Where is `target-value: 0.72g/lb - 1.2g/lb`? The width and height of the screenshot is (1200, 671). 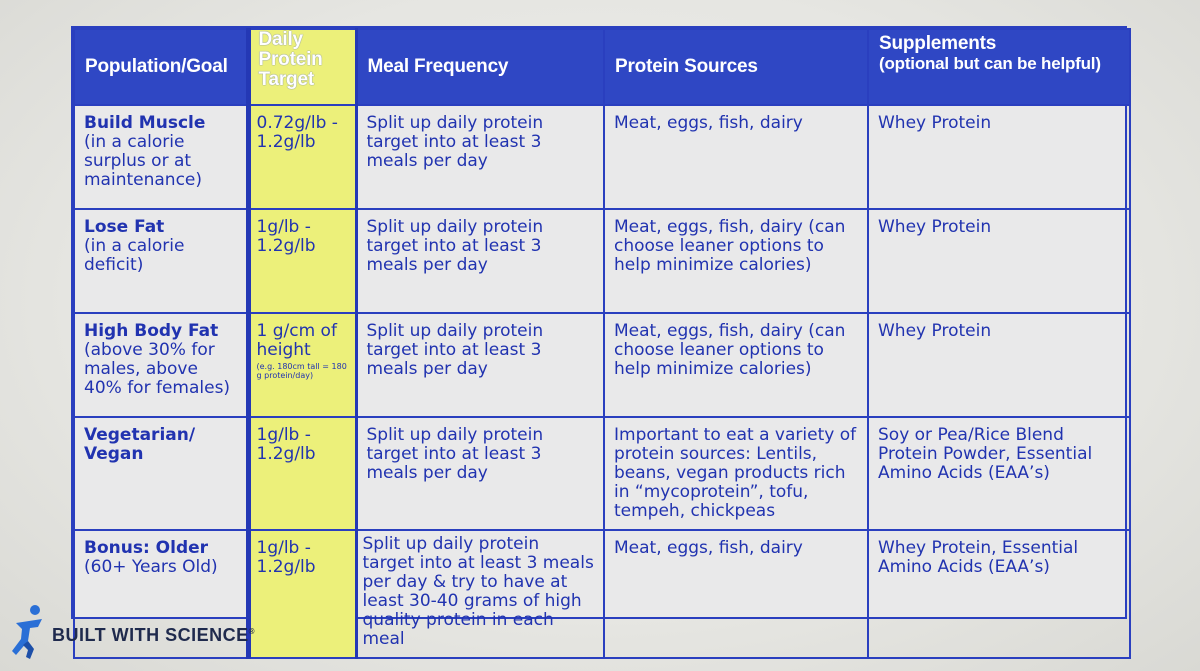 target-value: 0.72g/lb - 1.2g/lb is located at coordinates (297, 132).